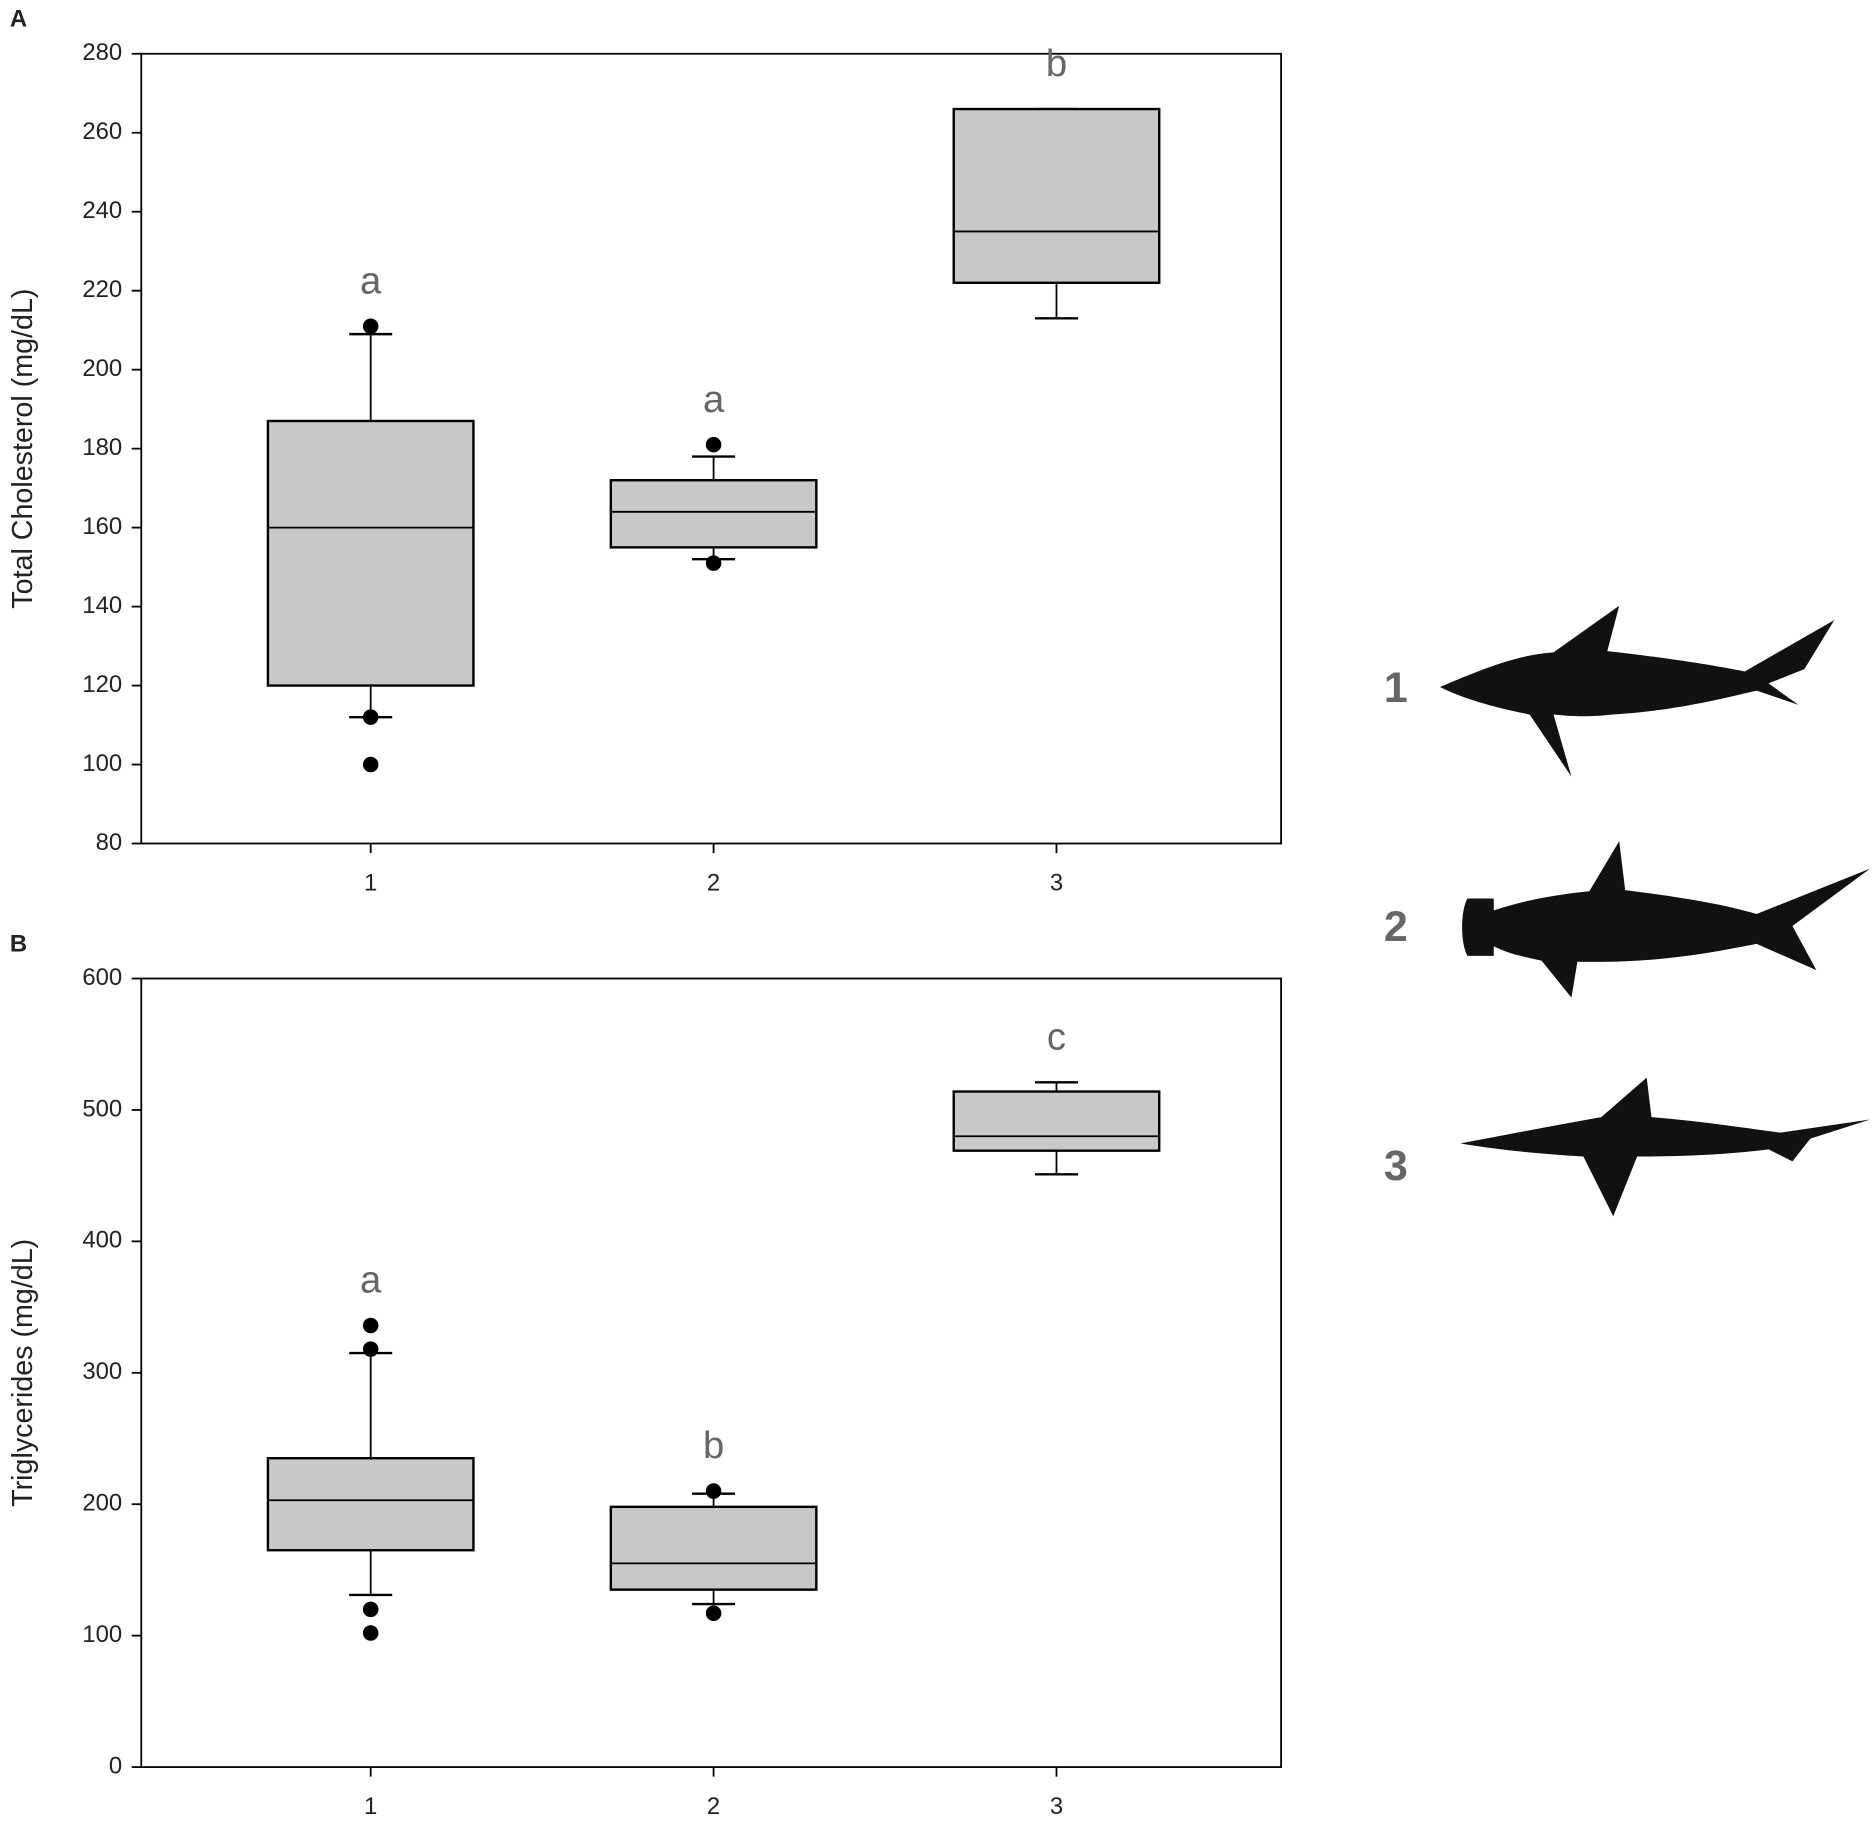 The height and width of the screenshot is (1828, 1874). I want to click on species-label: 1, so click(1396, 688).